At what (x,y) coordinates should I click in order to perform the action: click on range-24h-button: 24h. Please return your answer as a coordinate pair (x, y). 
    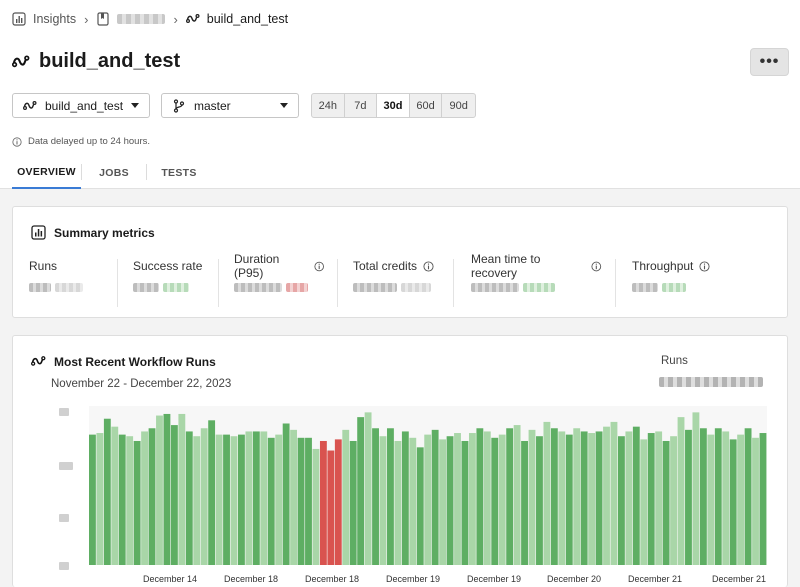
    Looking at the image, I should click on (328, 105).